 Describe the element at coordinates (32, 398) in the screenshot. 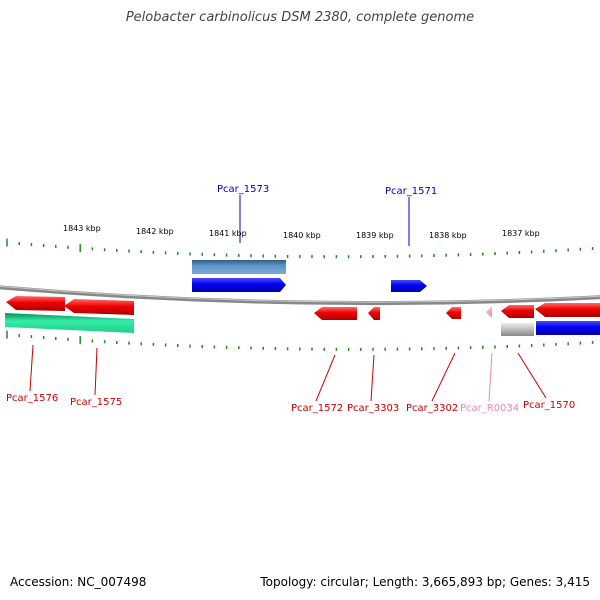

I see `gene-label-pcar-1576: Pcar_1576` at that location.